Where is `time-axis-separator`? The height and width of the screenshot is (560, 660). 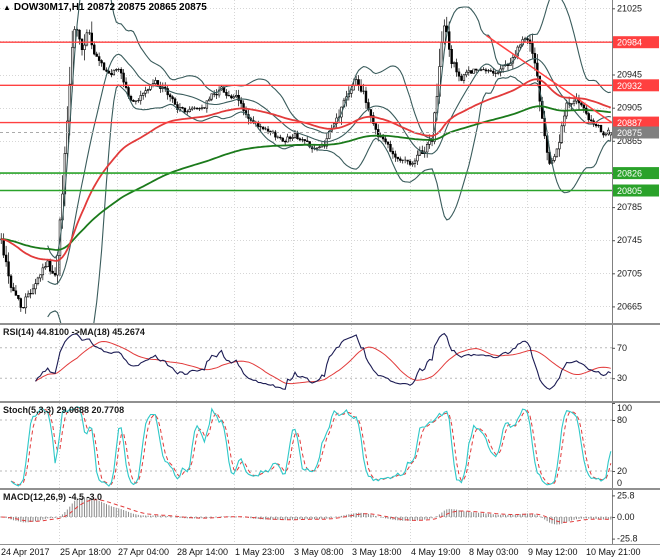 time-axis-separator is located at coordinates (330, 544).